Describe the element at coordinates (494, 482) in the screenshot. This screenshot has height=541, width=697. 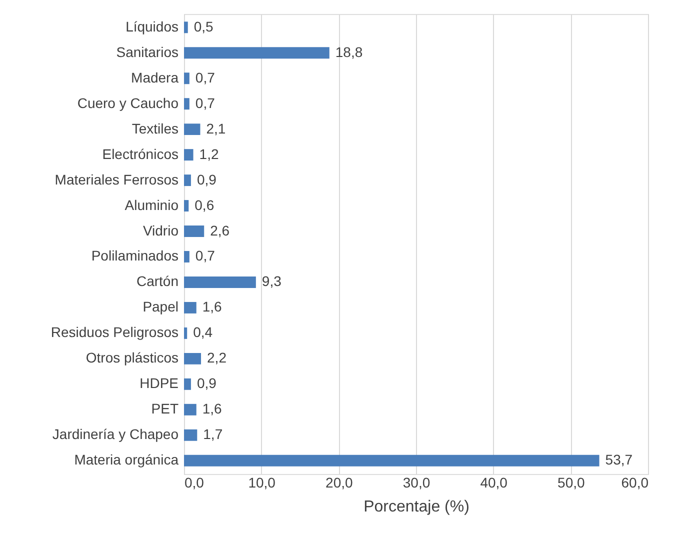
I see `x-tick-label: 40,0` at that location.